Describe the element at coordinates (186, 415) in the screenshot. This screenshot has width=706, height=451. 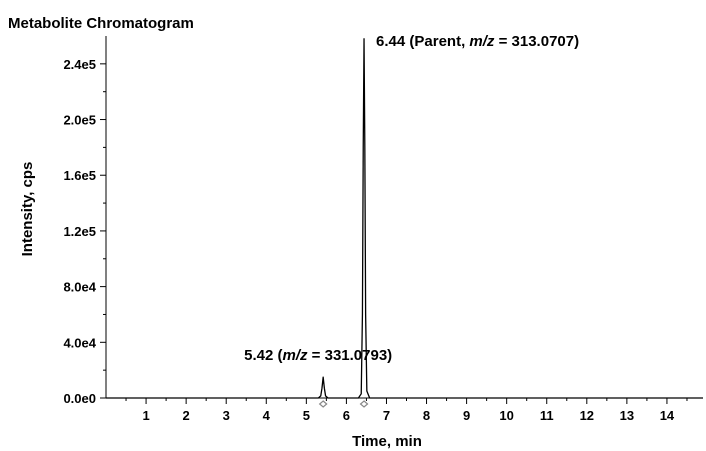
I see `x-tick-label: 2` at that location.